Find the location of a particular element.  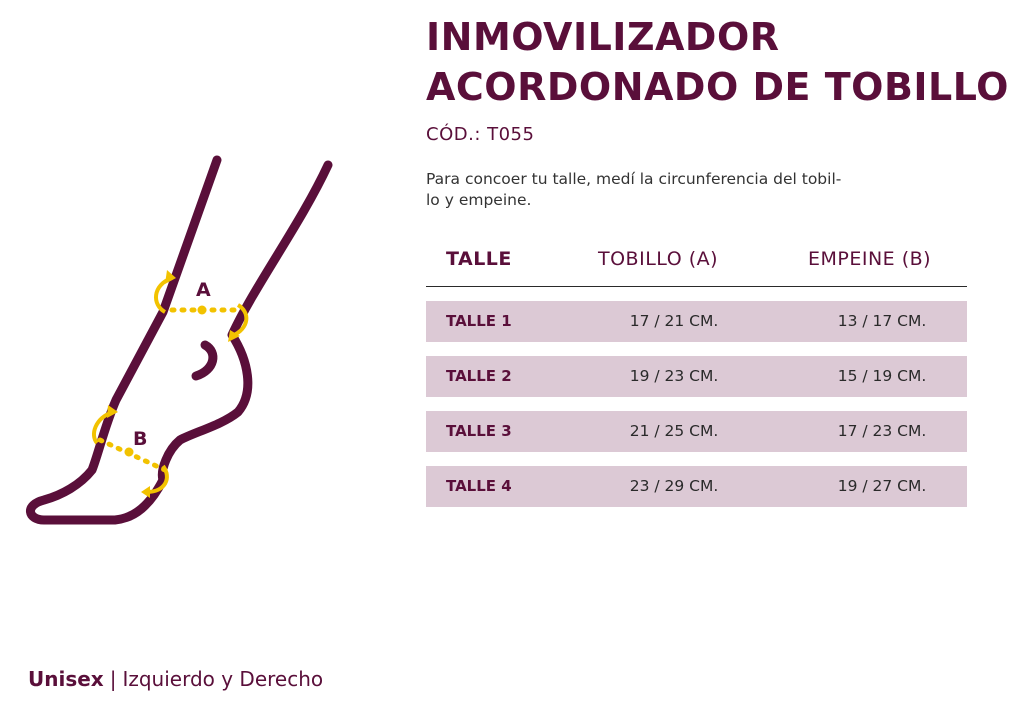

table-row: TALLE 4 23 / 29 CM. 19 / 27 CM. is located at coordinates (696, 486).